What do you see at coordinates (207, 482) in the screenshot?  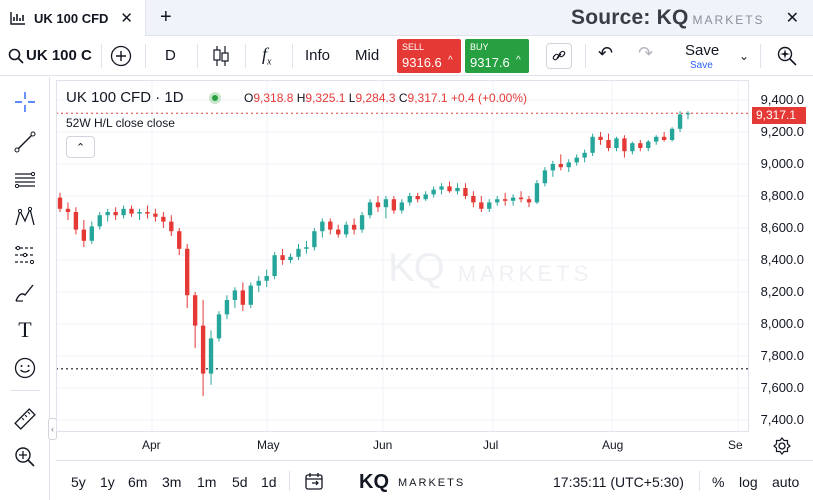 I see `range-1m: 1m` at bounding box center [207, 482].